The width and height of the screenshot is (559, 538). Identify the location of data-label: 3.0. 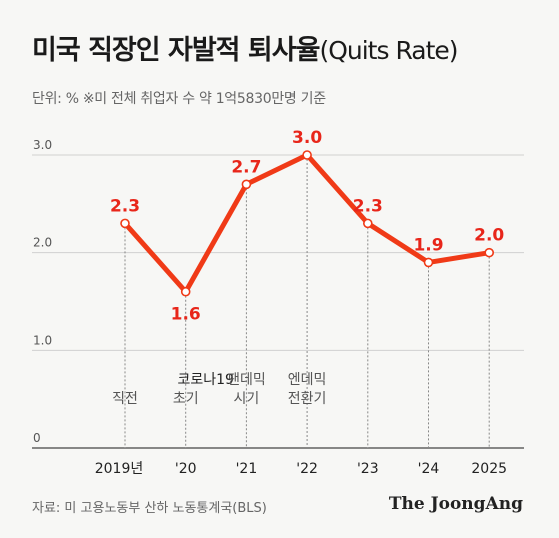
(307, 138).